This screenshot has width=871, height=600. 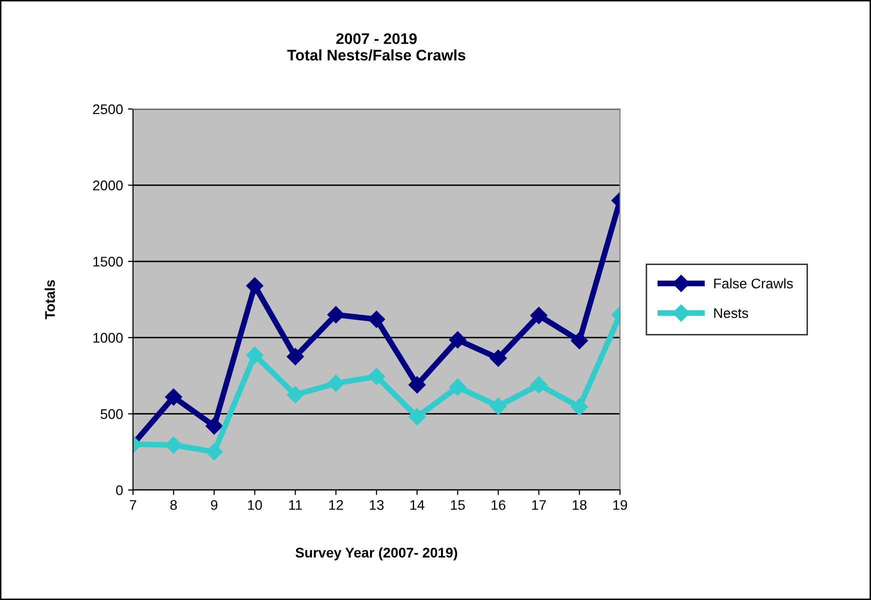 I want to click on x-tick-label: 8, so click(x=173, y=505).